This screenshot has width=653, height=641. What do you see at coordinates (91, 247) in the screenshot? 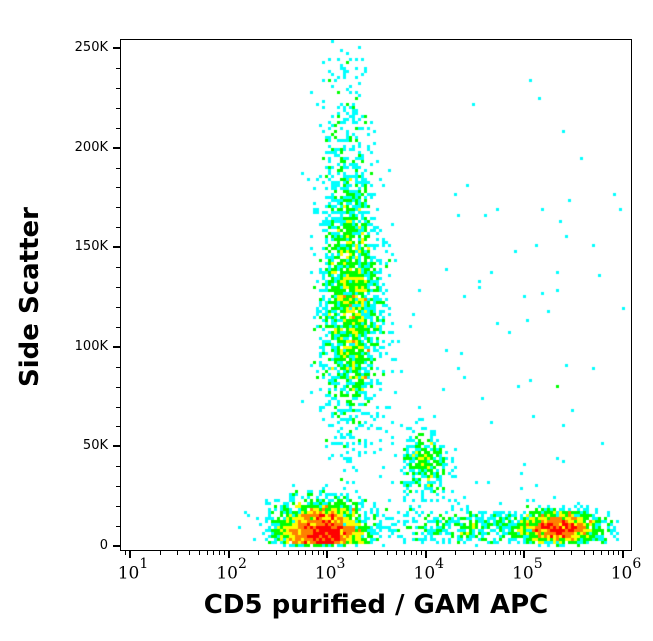
I see `y-tick-label: 150K` at bounding box center [91, 247].